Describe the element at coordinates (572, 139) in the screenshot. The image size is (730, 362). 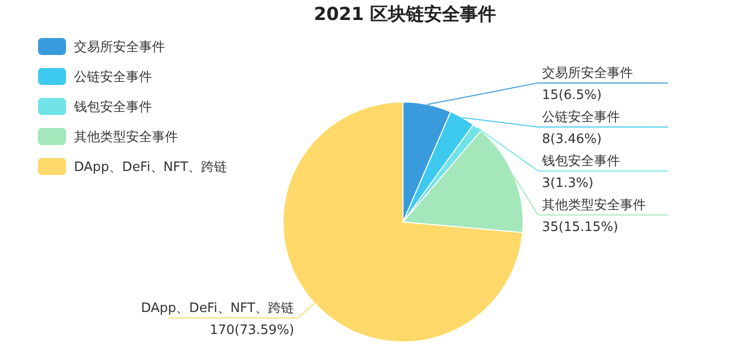
I see `data-label: 8(3.46%)` at that location.